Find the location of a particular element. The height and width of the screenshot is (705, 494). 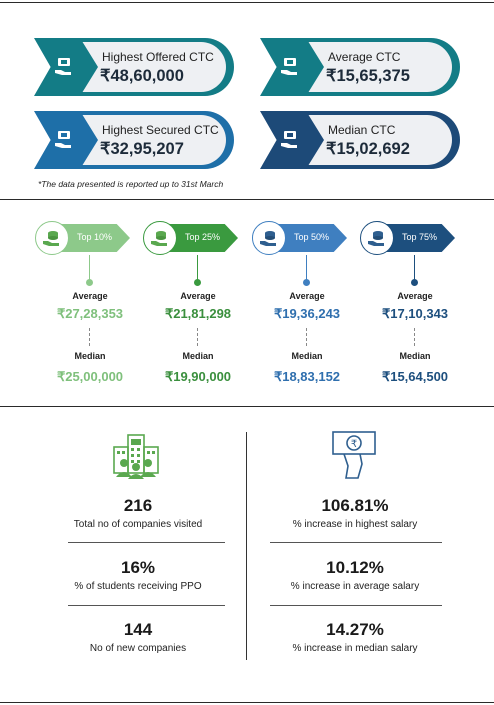

stat-caption: Total no of companies visited is located at coordinates (138, 524).